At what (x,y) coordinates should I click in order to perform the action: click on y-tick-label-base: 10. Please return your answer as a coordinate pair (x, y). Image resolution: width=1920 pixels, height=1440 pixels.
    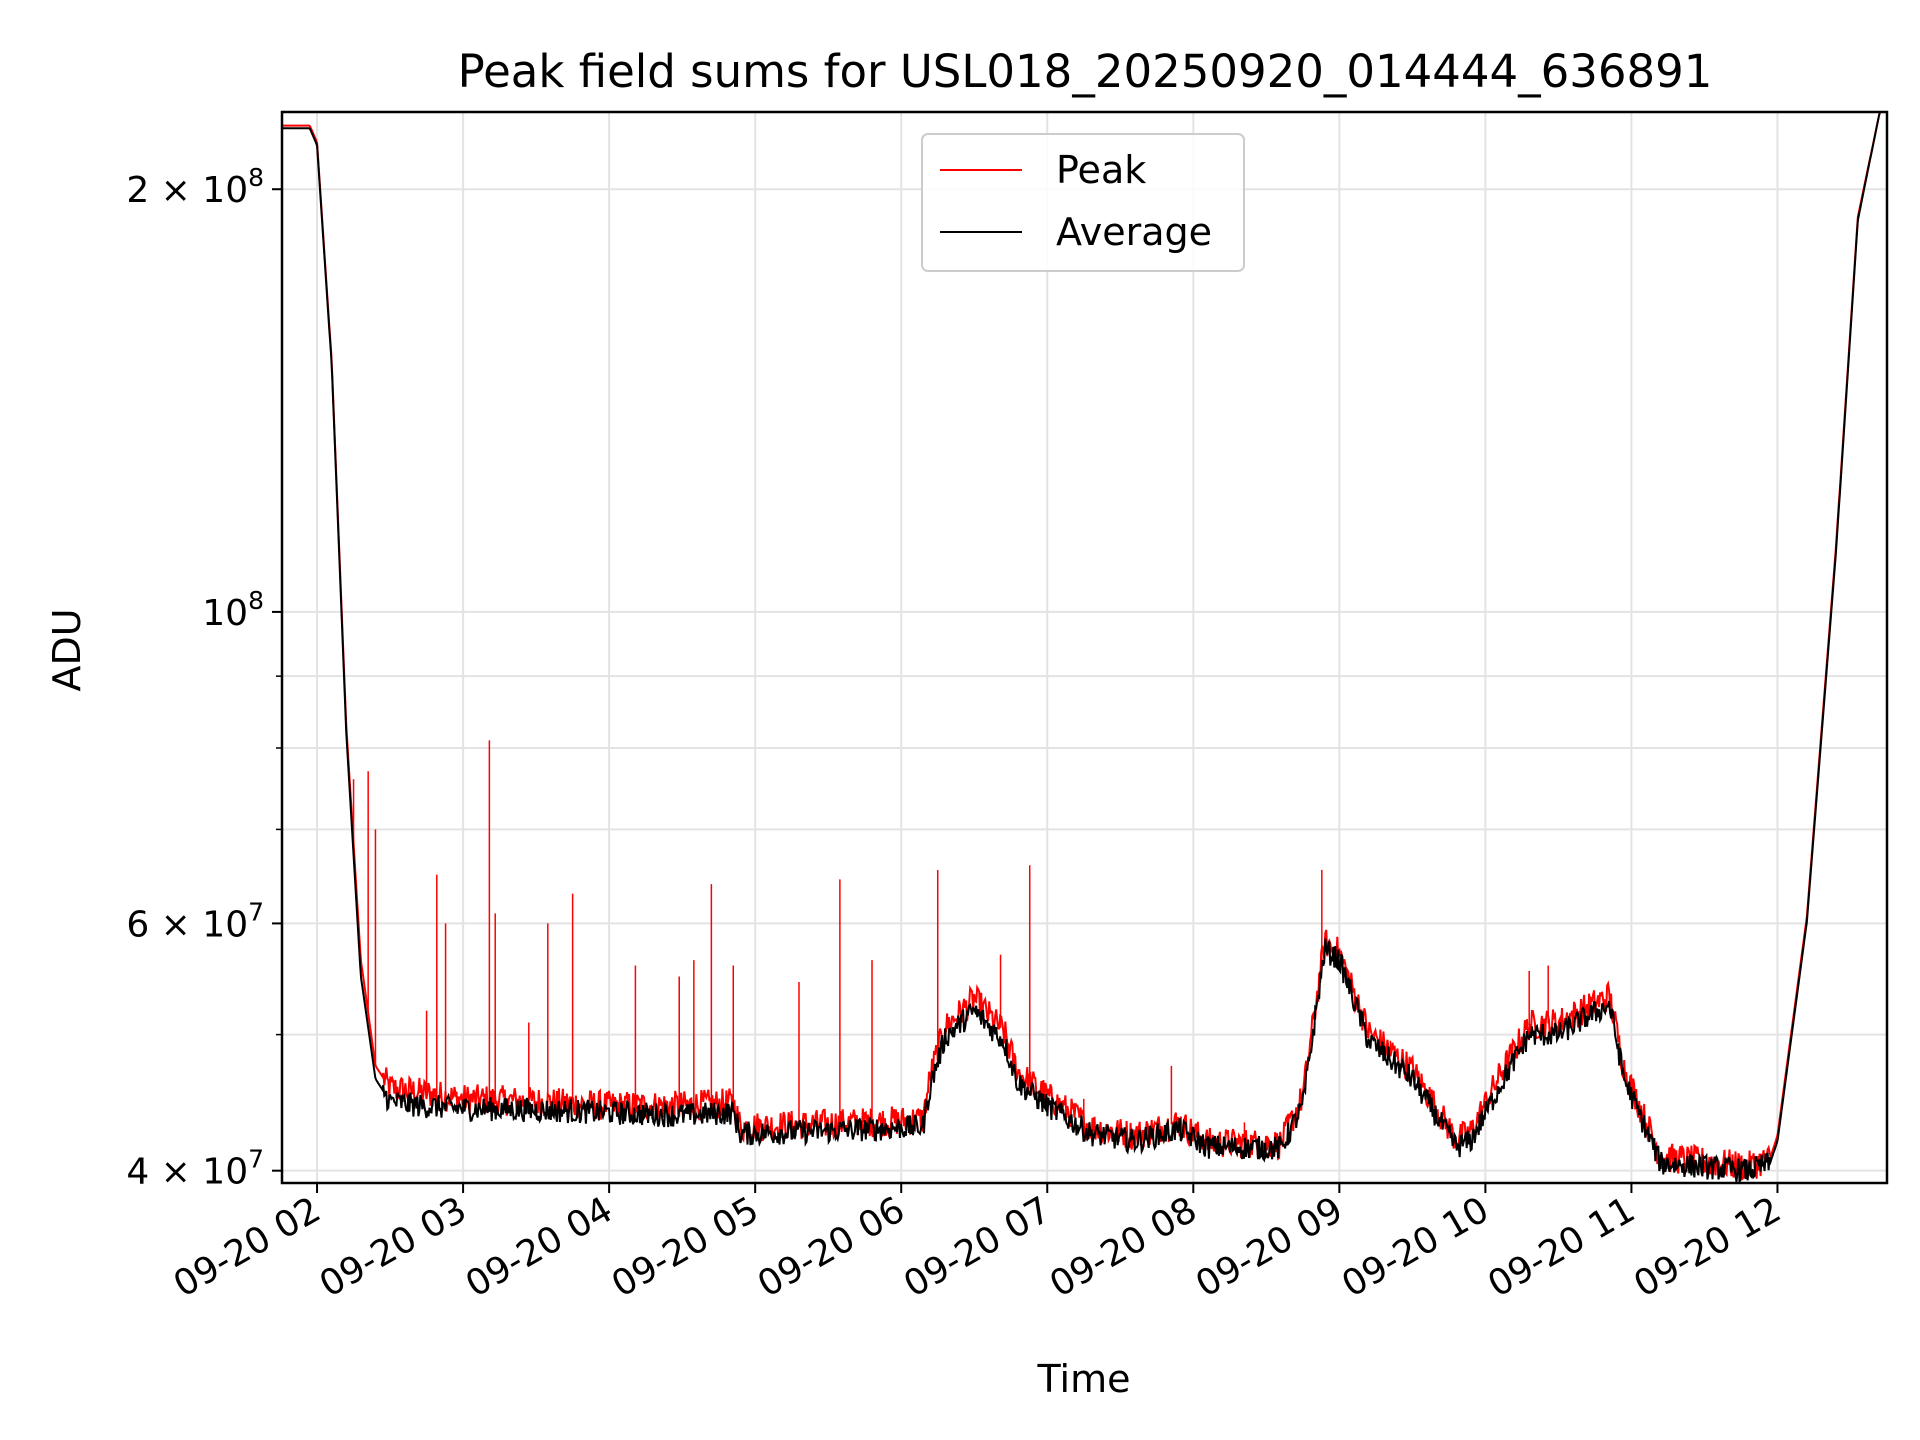
    Looking at the image, I should click on (225, 613).